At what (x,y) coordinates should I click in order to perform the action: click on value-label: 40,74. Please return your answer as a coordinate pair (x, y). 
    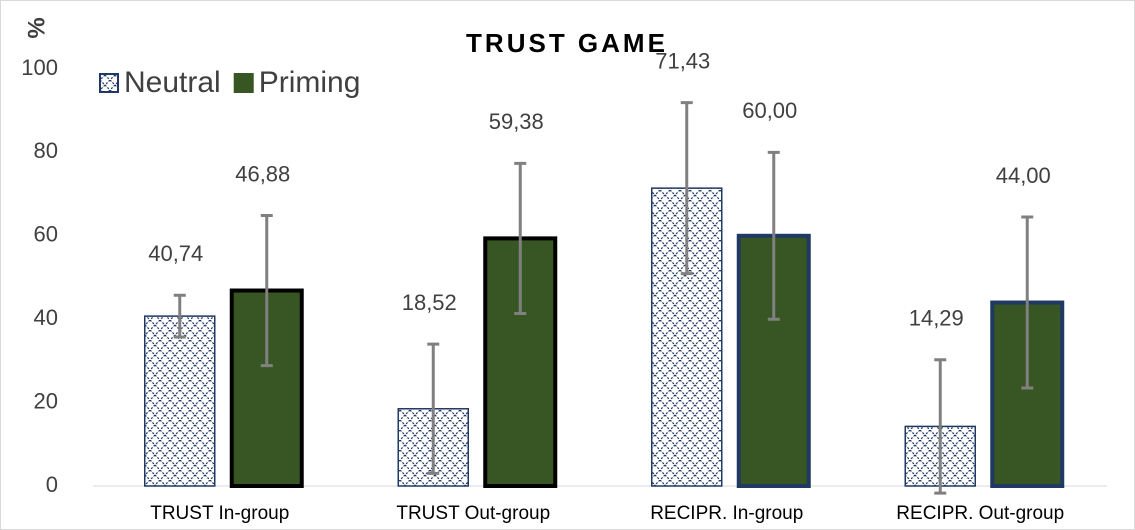
    Looking at the image, I should click on (175, 253).